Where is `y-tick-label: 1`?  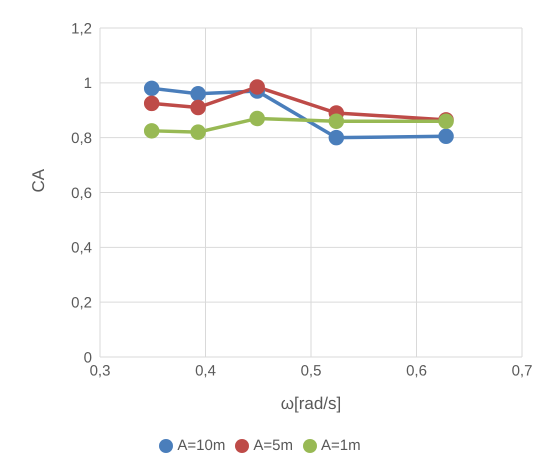
y-tick-label: 1 is located at coordinates (88, 83).